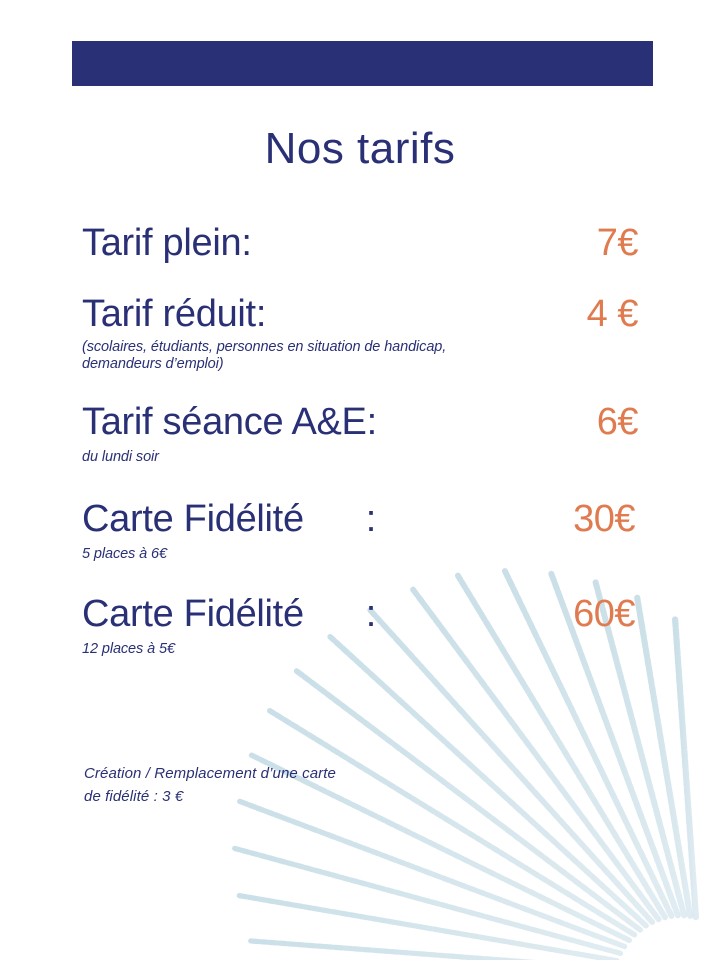 This screenshot has height=960, width=720. What do you see at coordinates (128, 649) in the screenshot?
I see `price-row-note: 12 places à 5€` at bounding box center [128, 649].